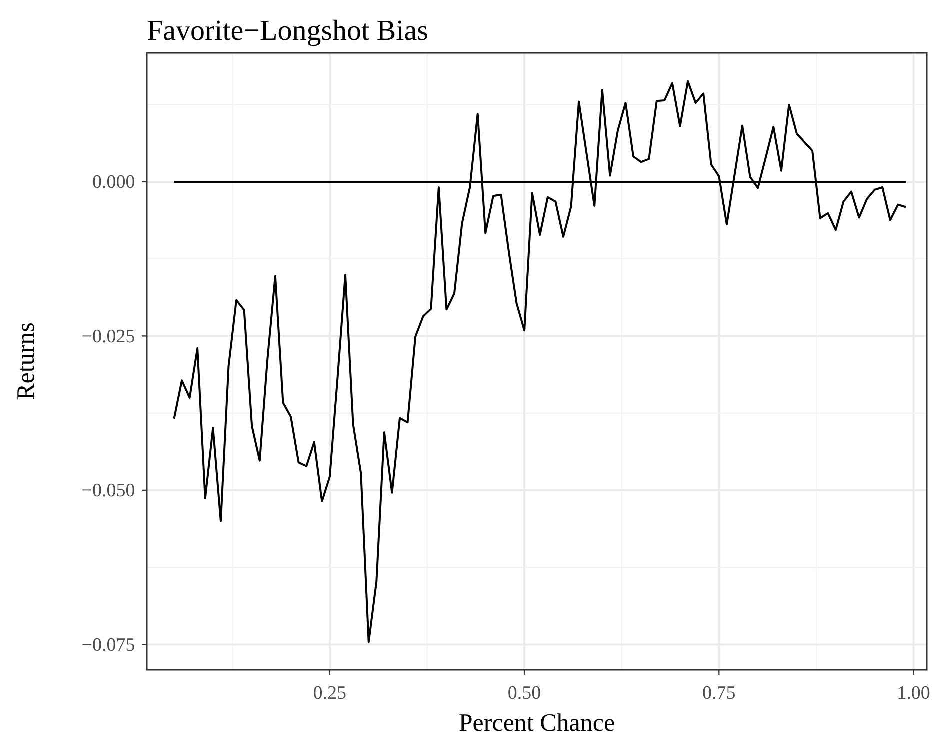  What do you see at coordinates (26, 361) in the screenshot?
I see `y-axis-title: Returns` at bounding box center [26, 361].